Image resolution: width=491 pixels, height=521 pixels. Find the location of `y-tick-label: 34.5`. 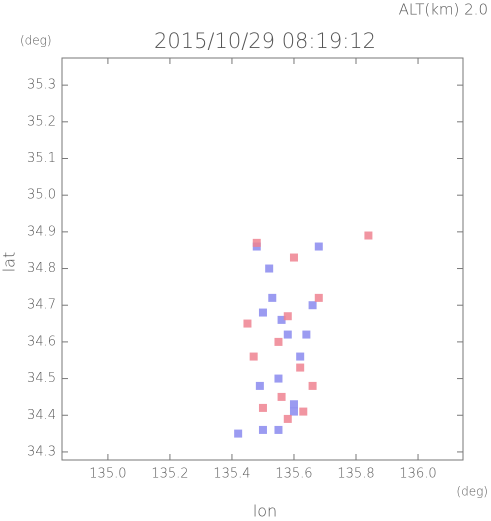

y-tick-label: 34.5 is located at coordinates (41, 378).